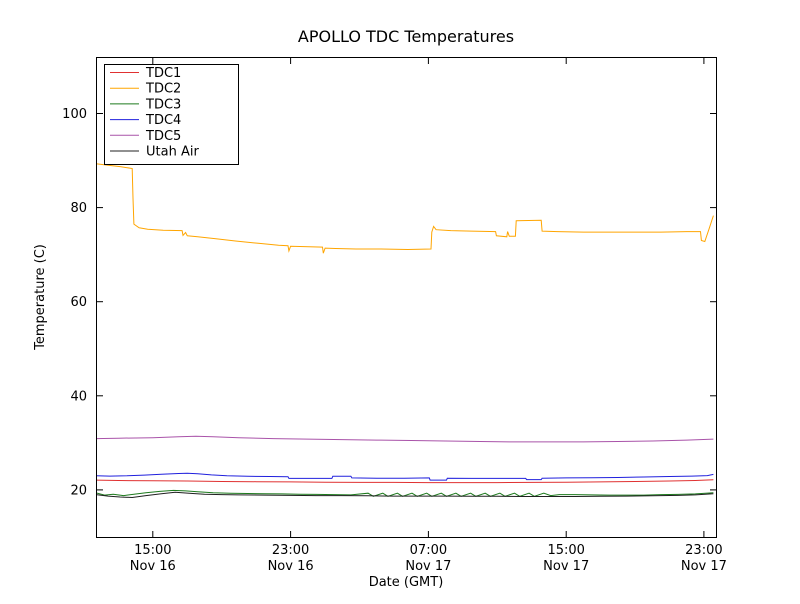 The height and width of the screenshot is (604, 800). I want to click on series-line-tdc2, so click(405, 208).